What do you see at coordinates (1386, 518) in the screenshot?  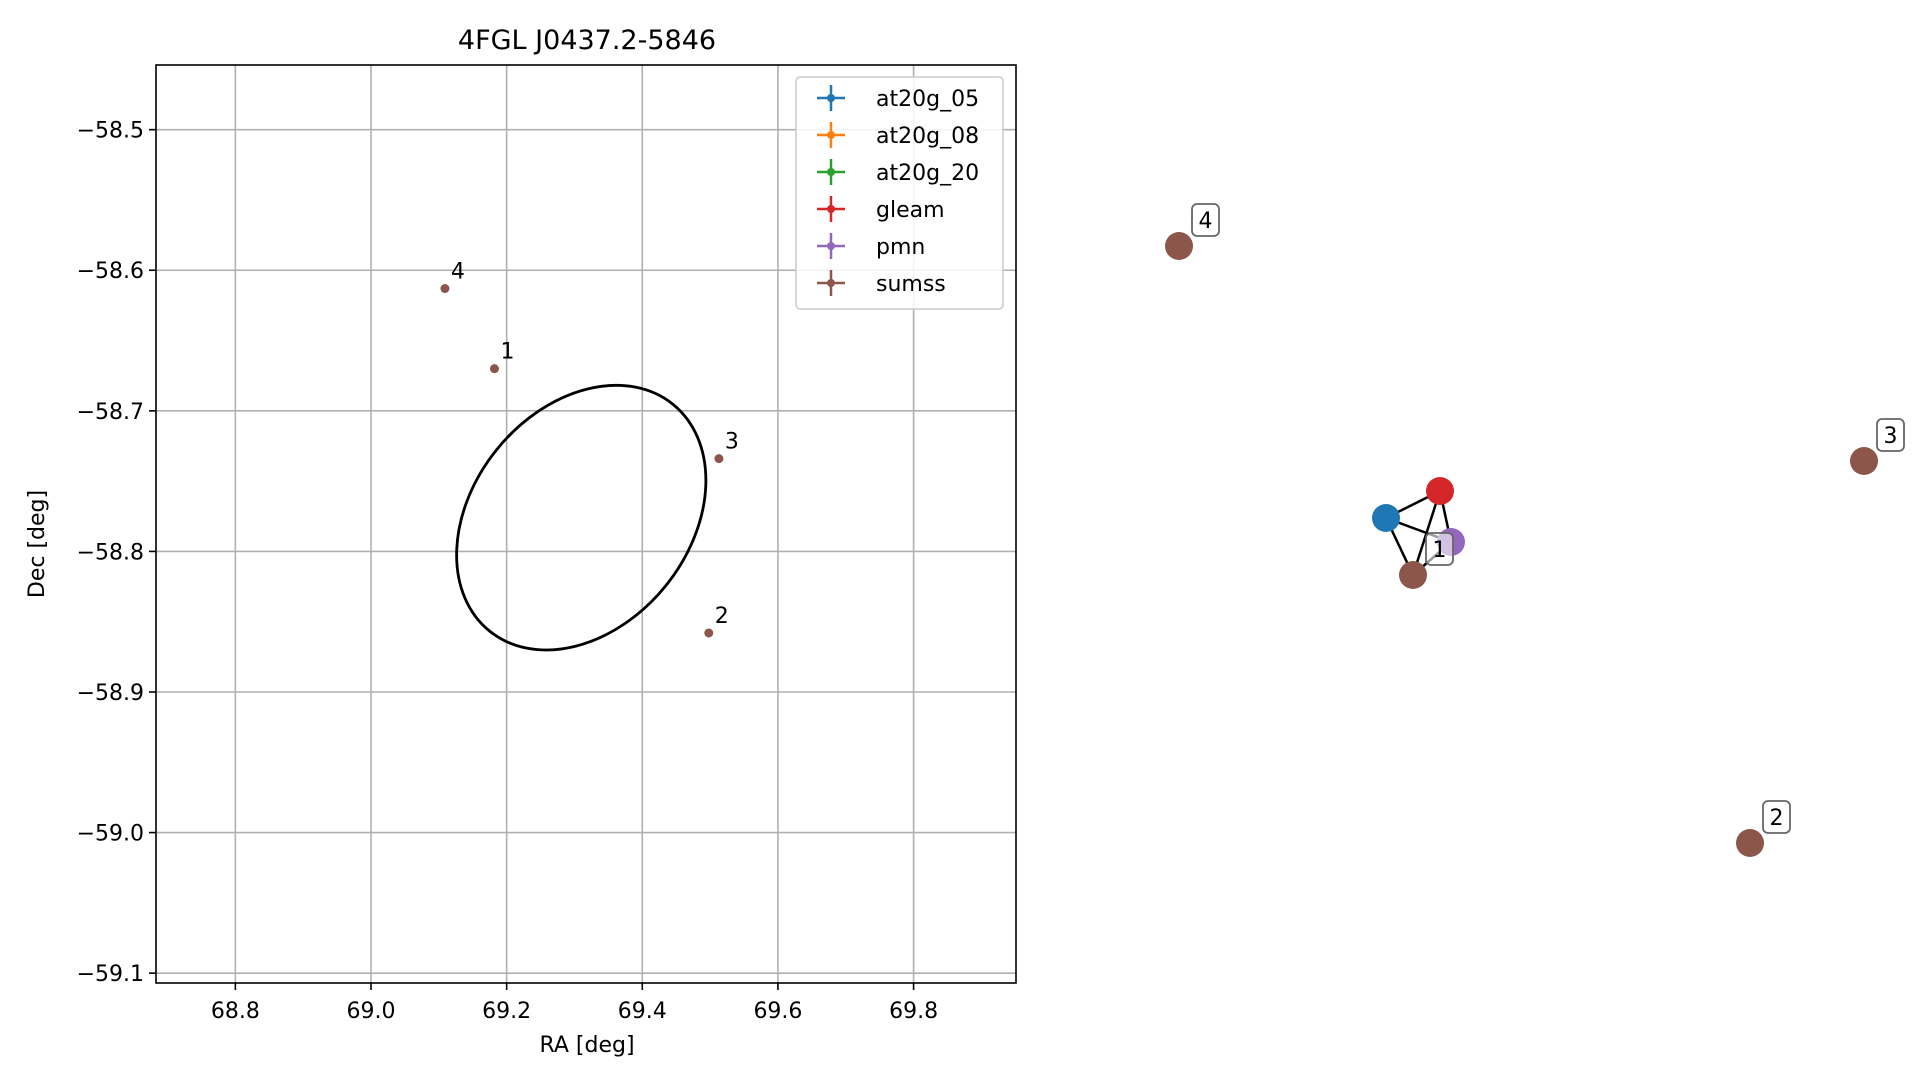 I see `network-node-at20g` at bounding box center [1386, 518].